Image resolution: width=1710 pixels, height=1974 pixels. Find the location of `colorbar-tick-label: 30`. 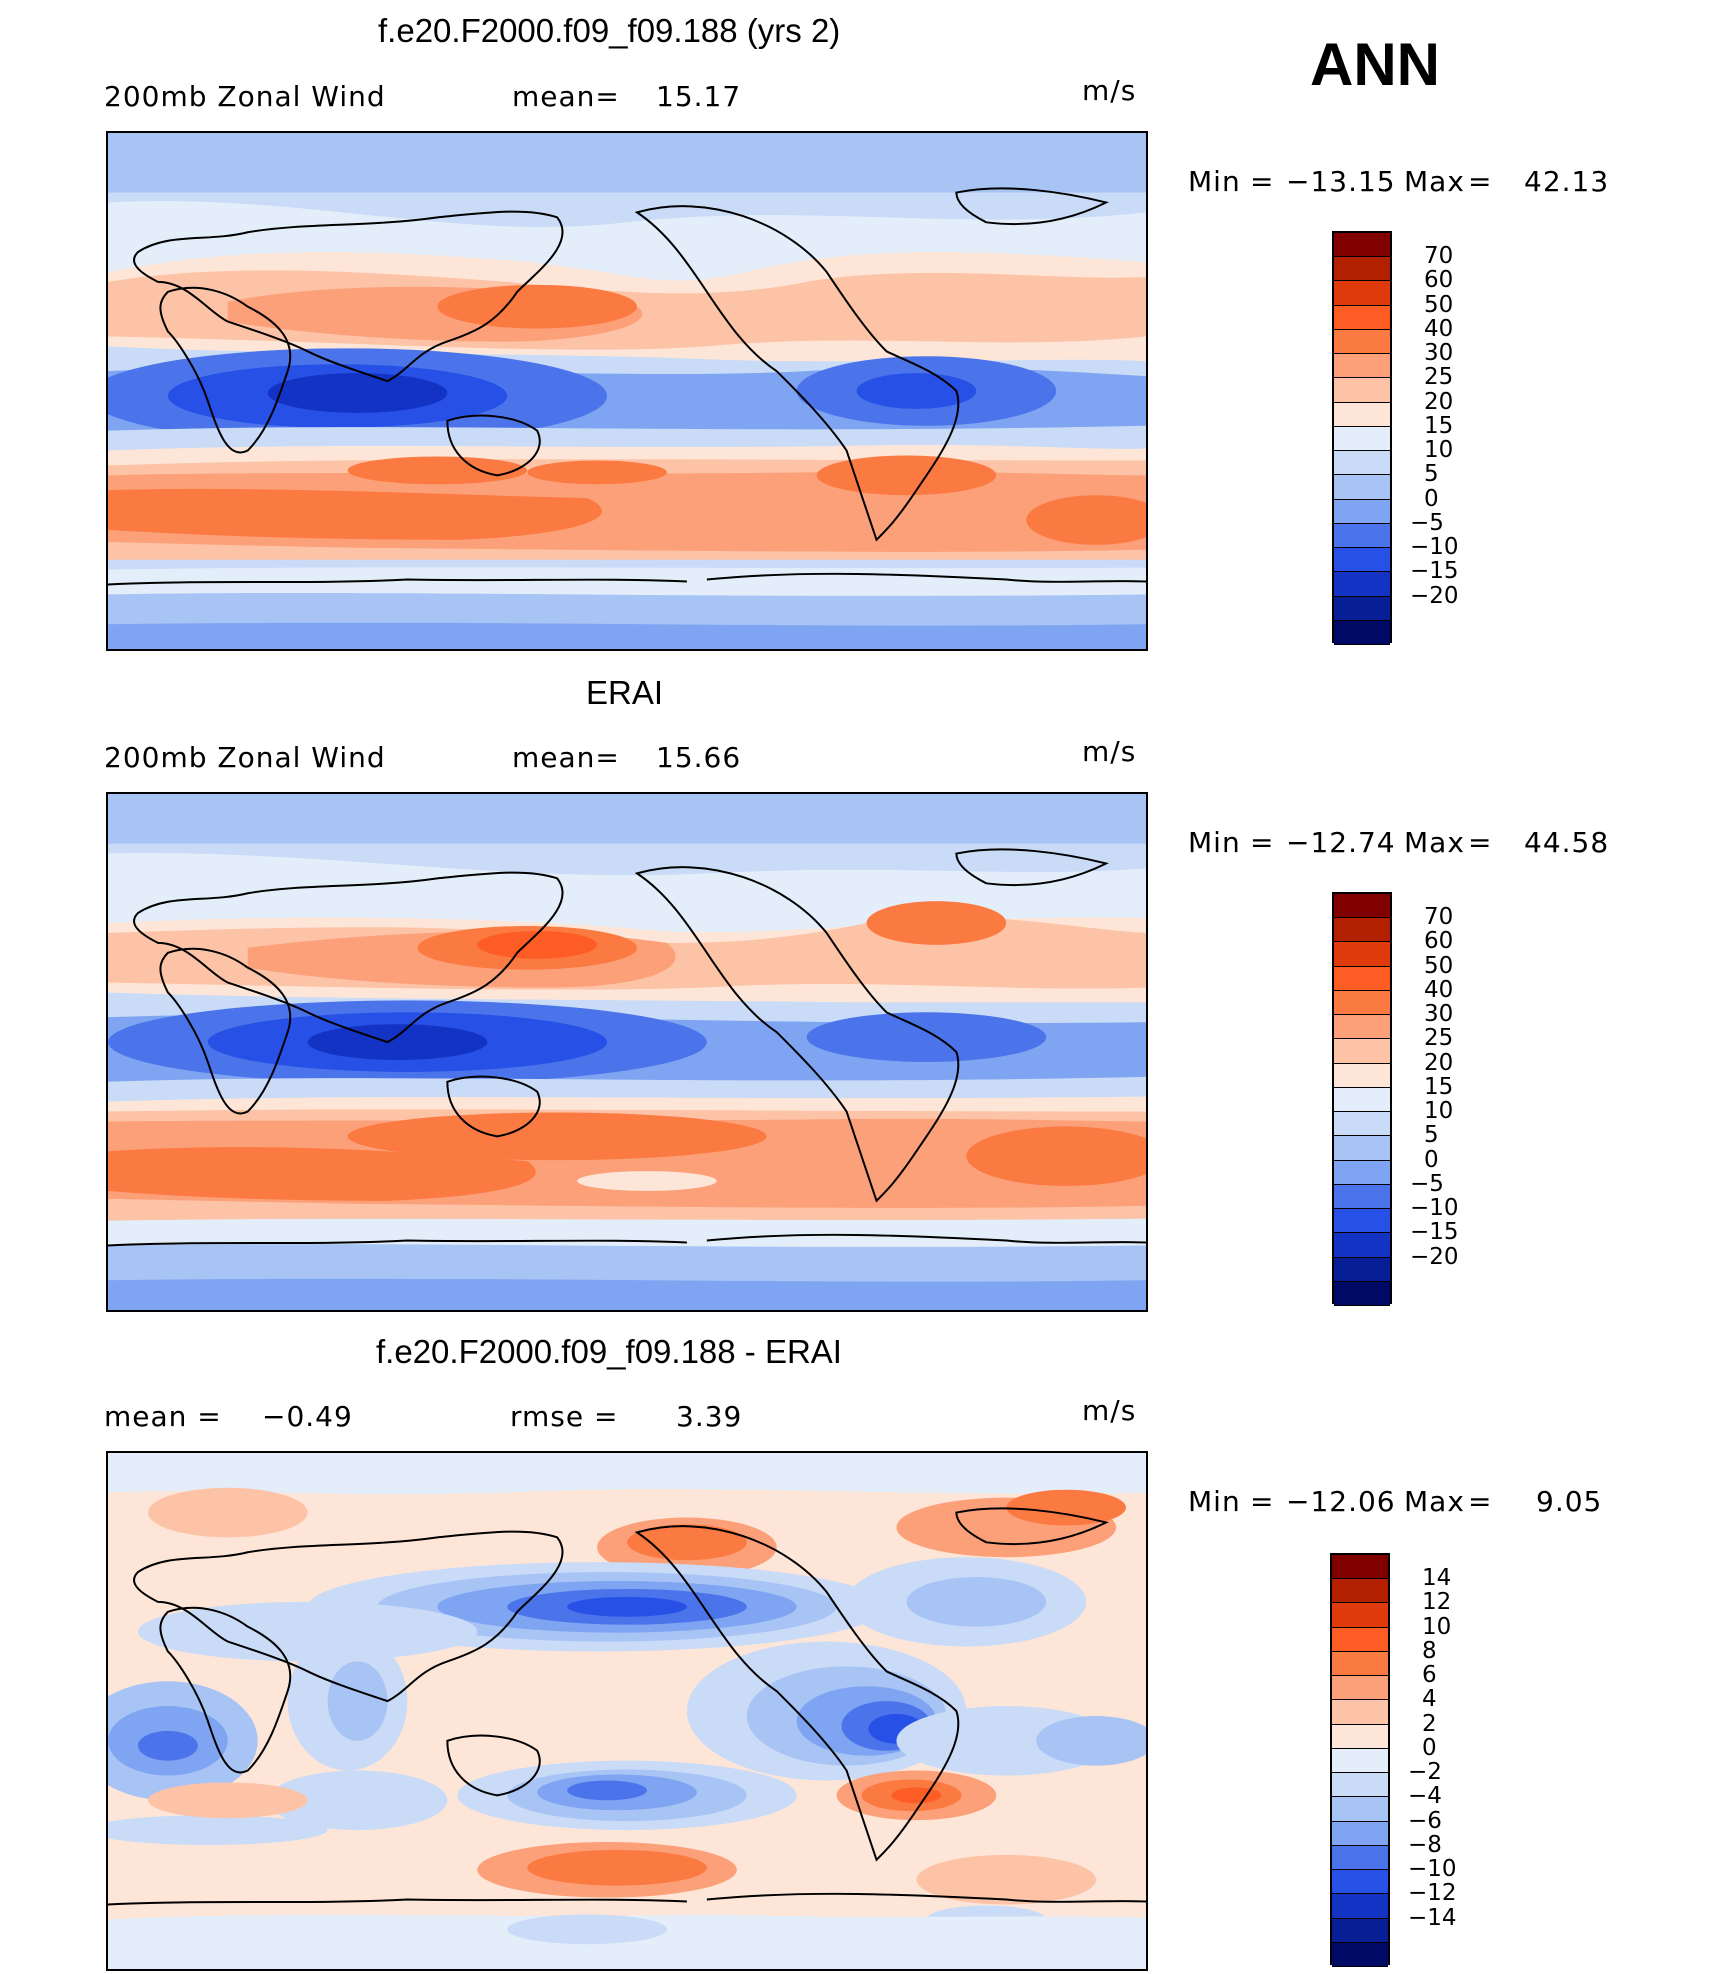

colorbar-tick-label: 30 is located at coordinates (1439, 353).